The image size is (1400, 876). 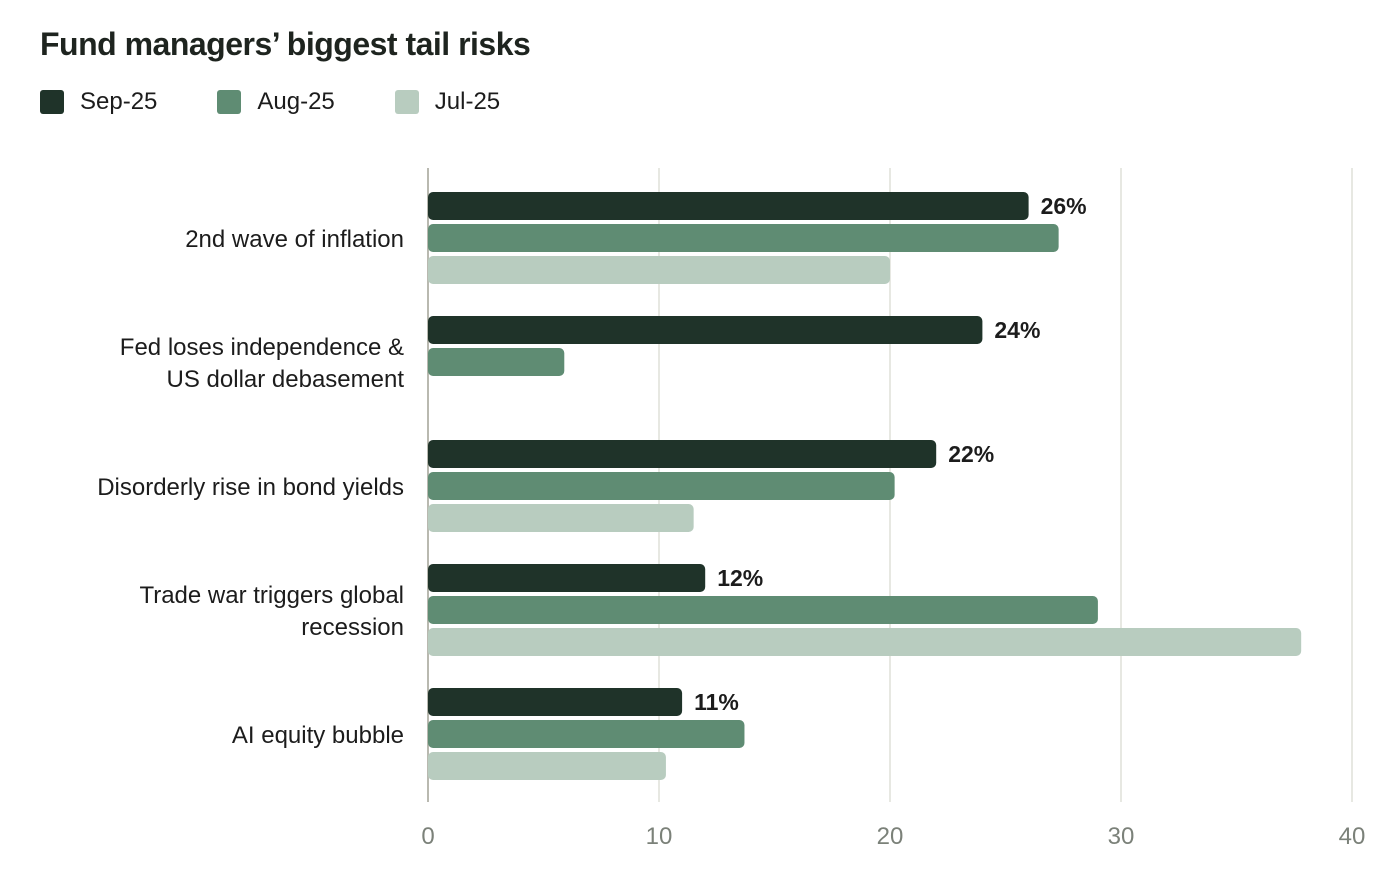 I want to click on category-label: 2nd wave of inflation, so click(x=294, y=239).